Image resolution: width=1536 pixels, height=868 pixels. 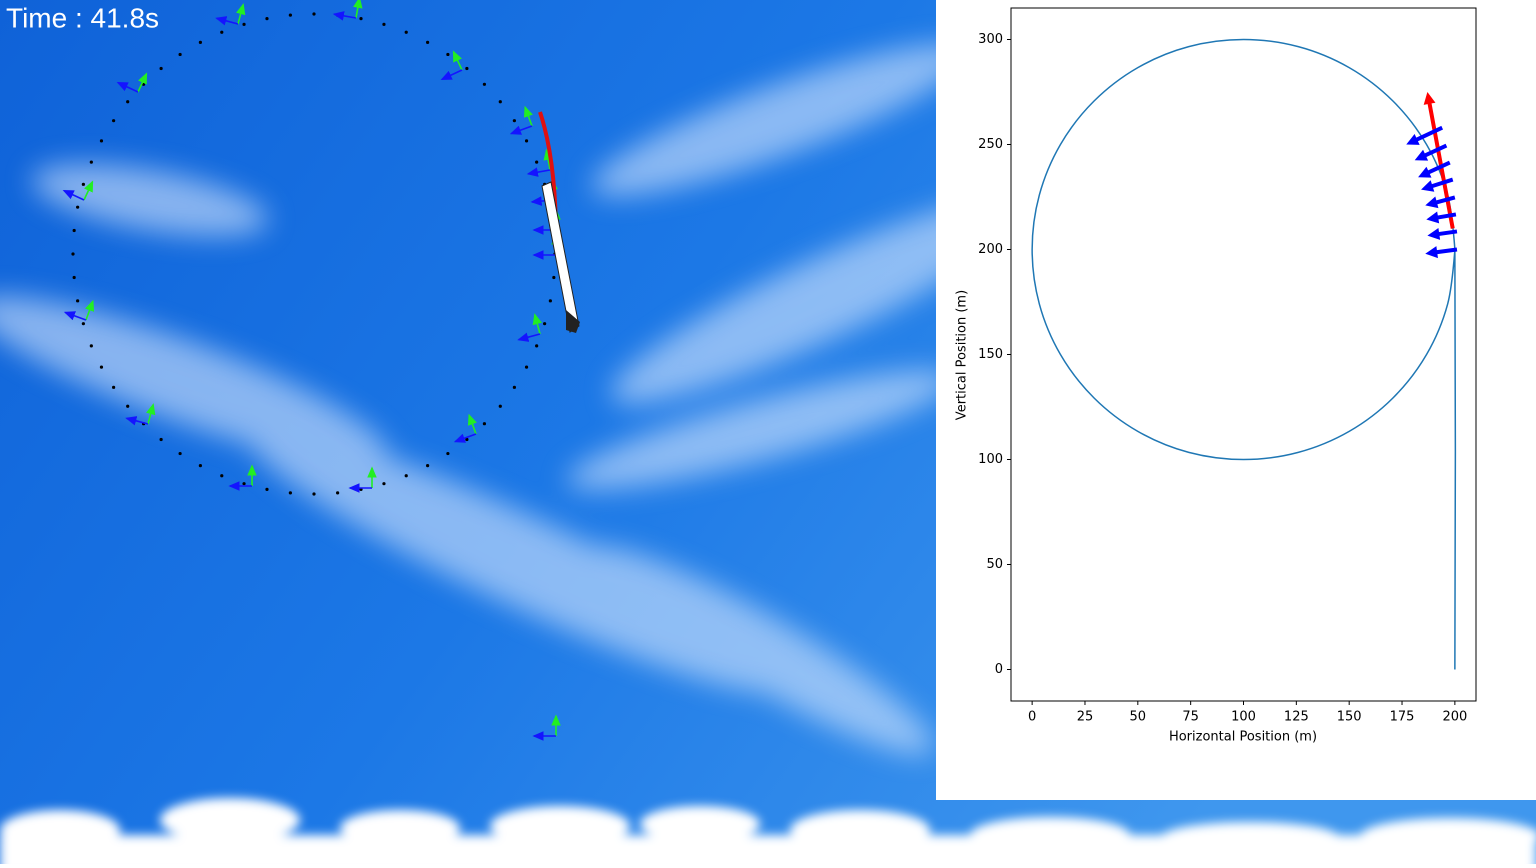 What do you see at coordinates (1085, 717) in the screenshot?
I see `x-tick-label: 25` at bounding box center [1085, 717].